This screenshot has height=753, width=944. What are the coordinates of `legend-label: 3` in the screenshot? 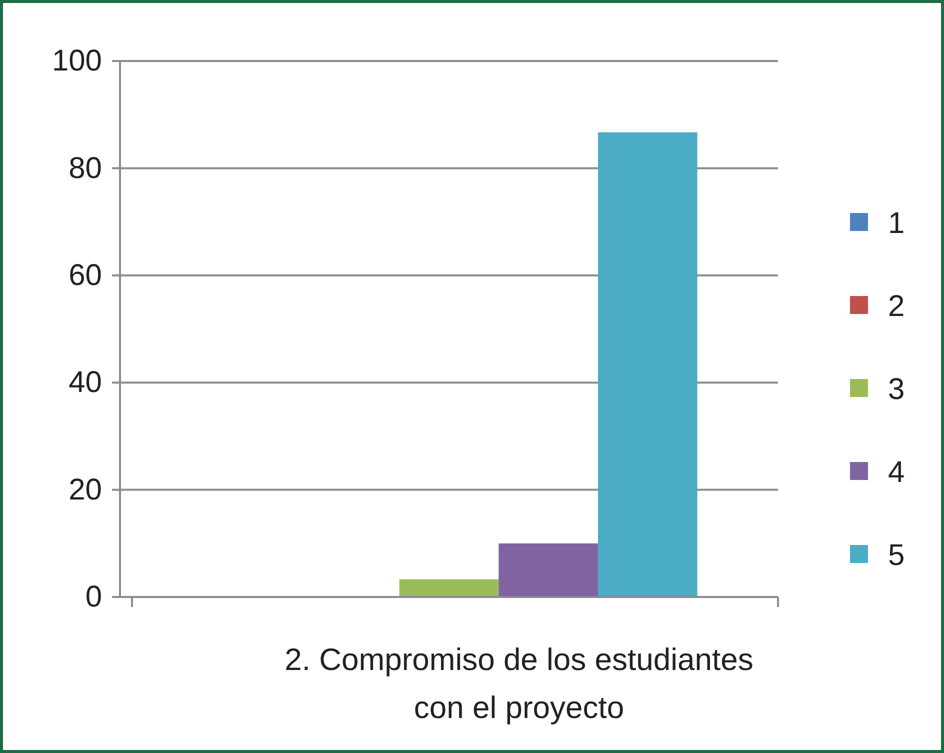 It's located at (896, 389).